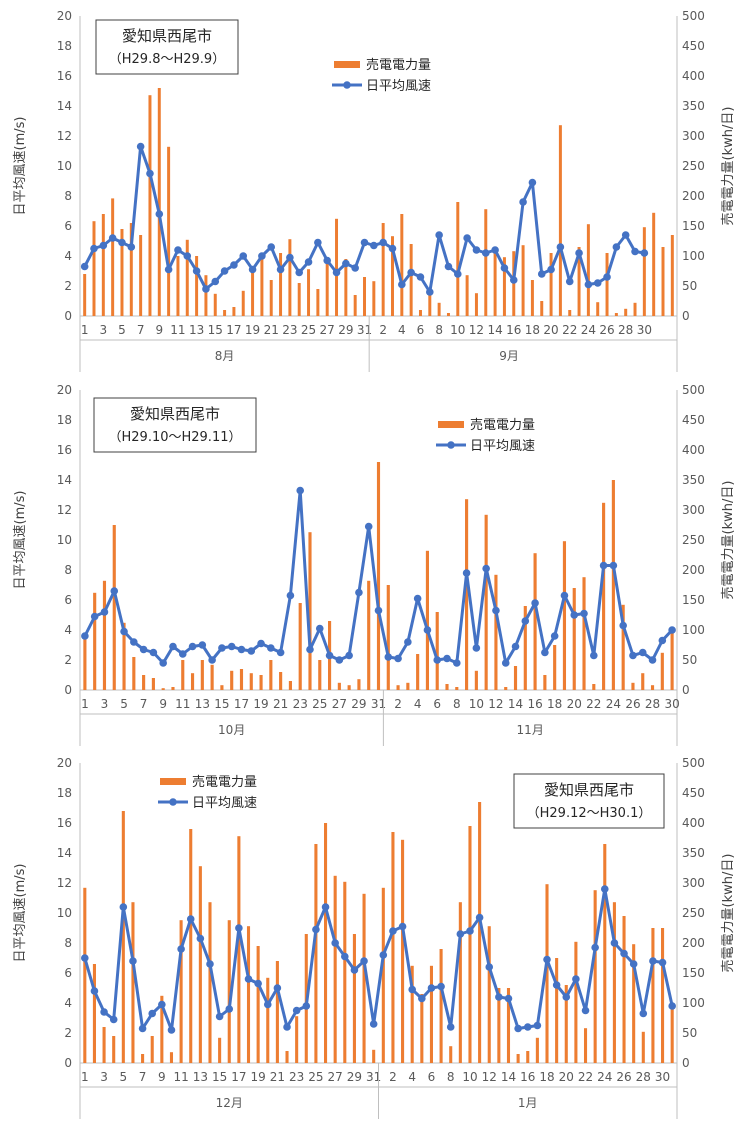  I want to click on right-tick-label: 150, so click(693, 973).